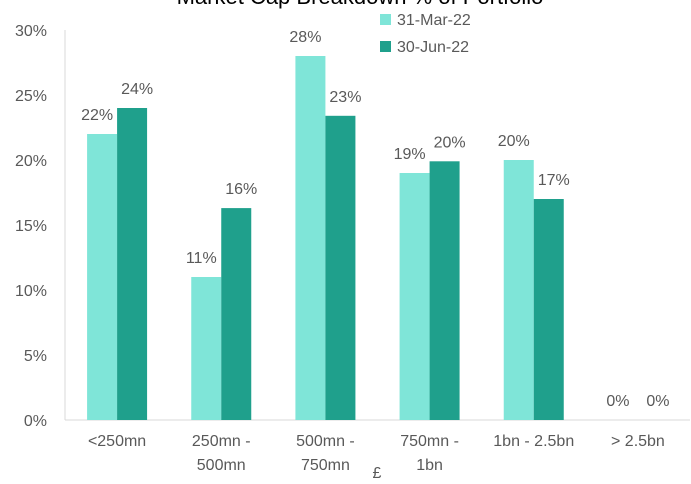  Describe the element at coordinates (35, 421) in the screenshot. I see `y-tick-label: 0%` at that location.